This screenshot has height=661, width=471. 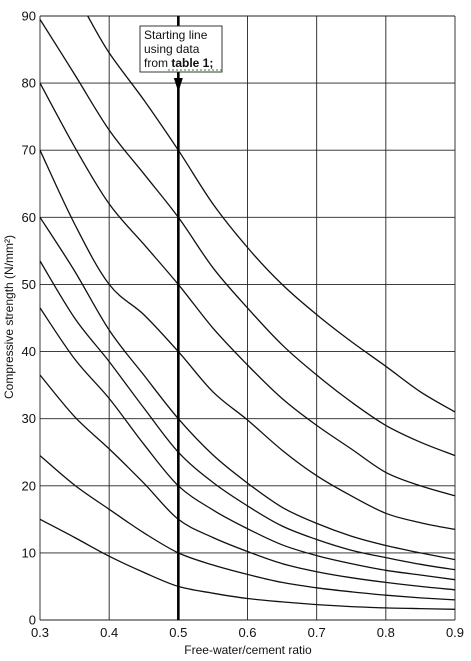 I want to click on annotation-frame, so click(x=181, y=49).